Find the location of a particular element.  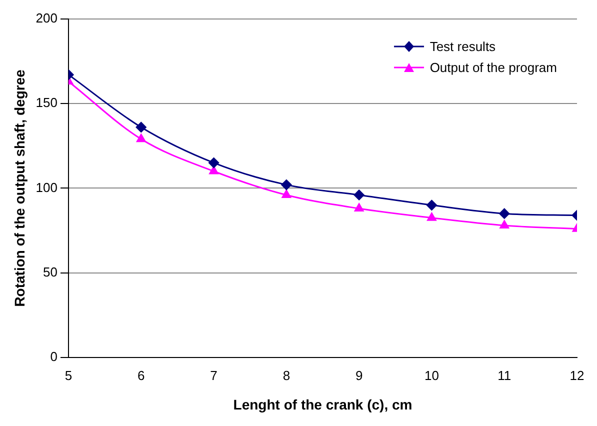

x-tick-label: 5 is located at coordinates (68, 375).